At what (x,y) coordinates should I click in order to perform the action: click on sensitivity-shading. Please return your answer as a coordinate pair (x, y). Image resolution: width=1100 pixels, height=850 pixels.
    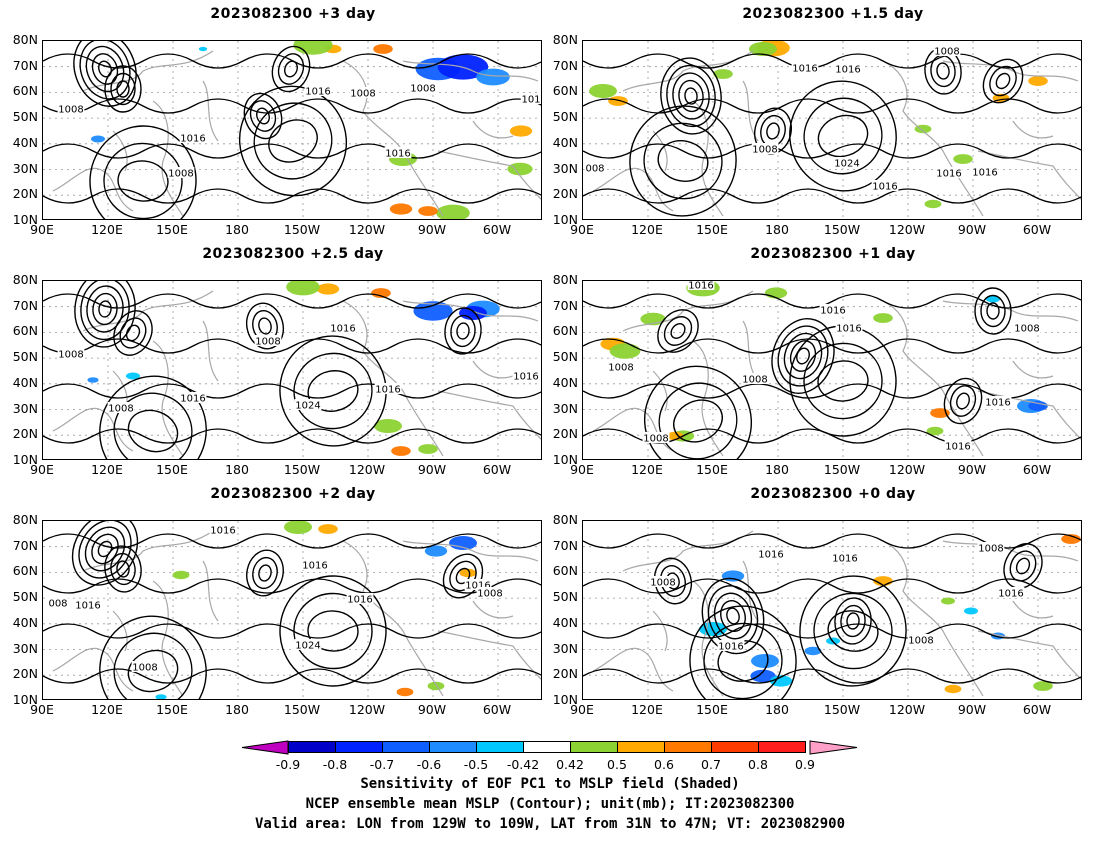
    Looking at the image, I should click on (316, 610).